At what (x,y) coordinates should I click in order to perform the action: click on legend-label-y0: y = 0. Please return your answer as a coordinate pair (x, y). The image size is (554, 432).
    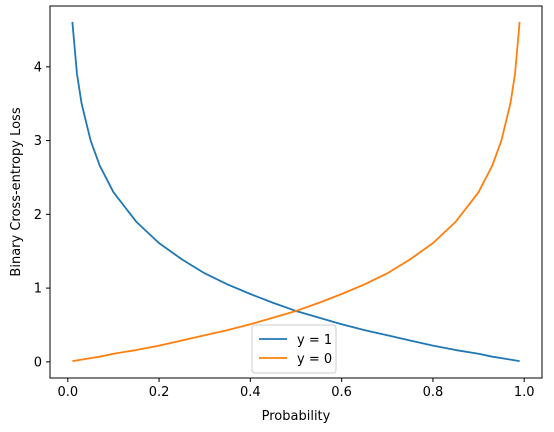
    Looking at the image, I should click on (314, 359).